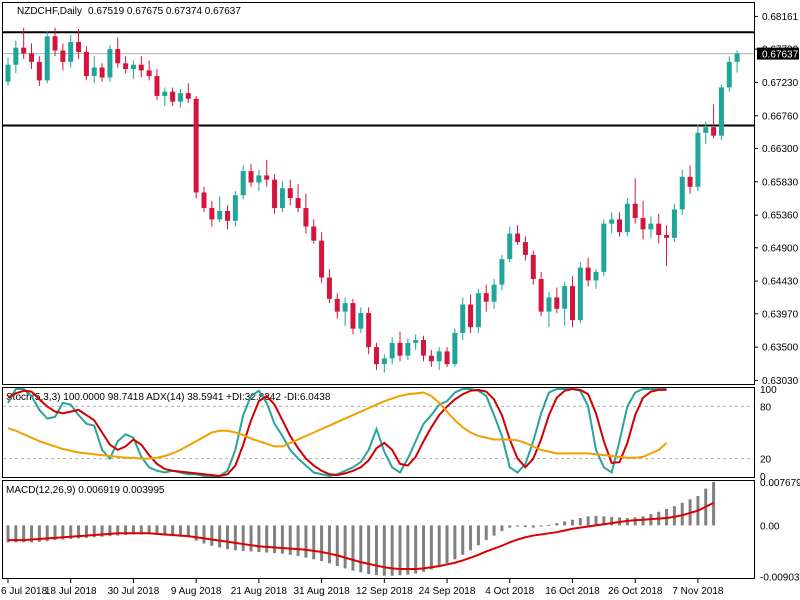  I want to click on price-title: NZDCHF,Daily, so click(49, 11).